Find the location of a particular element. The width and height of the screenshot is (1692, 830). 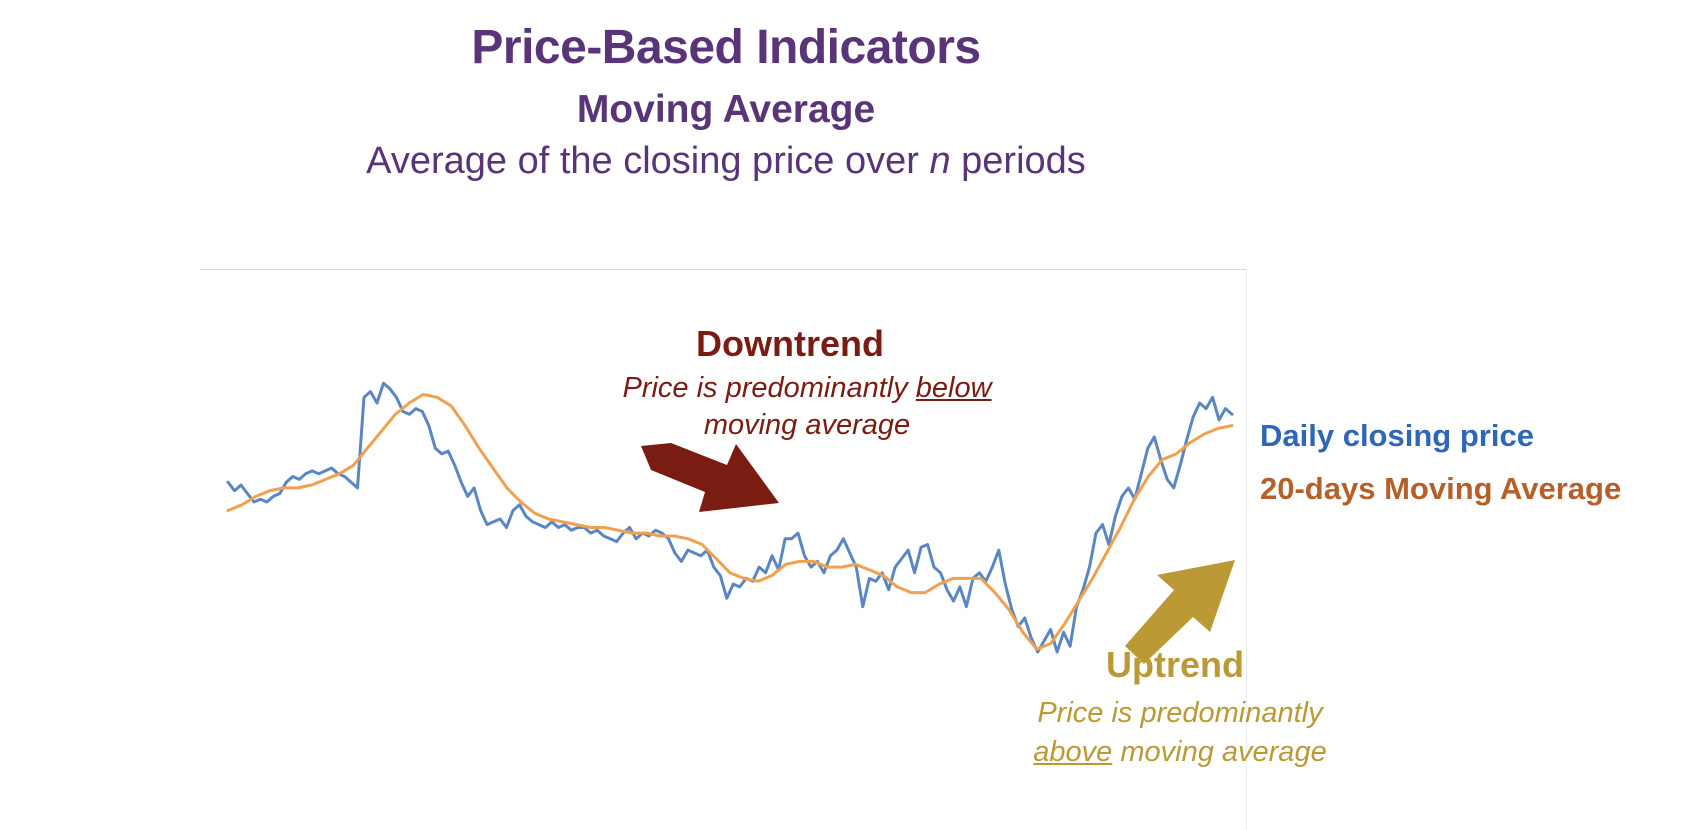

chart-frame-top is located at coordinates (723, 269).